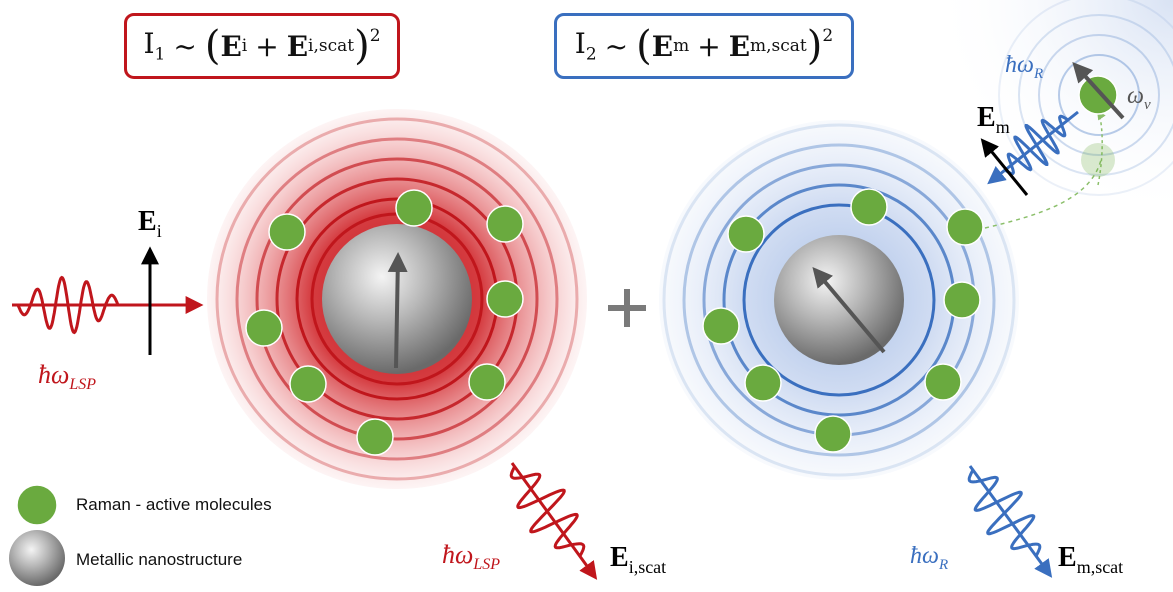 Image resolution: width=1173 pixels, height=592 pixels. Describe the element at coordinates (1139, 98) in the screenshot. I see `omega-v-label: ων` at that location.